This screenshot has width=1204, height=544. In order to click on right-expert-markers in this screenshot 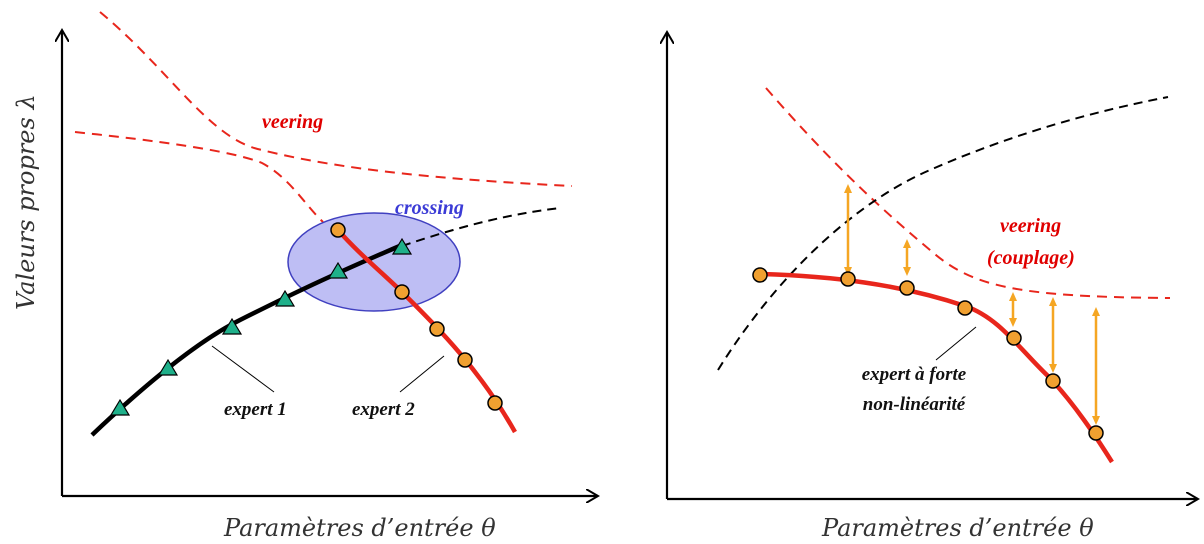, I will do `click(928, 354)`.